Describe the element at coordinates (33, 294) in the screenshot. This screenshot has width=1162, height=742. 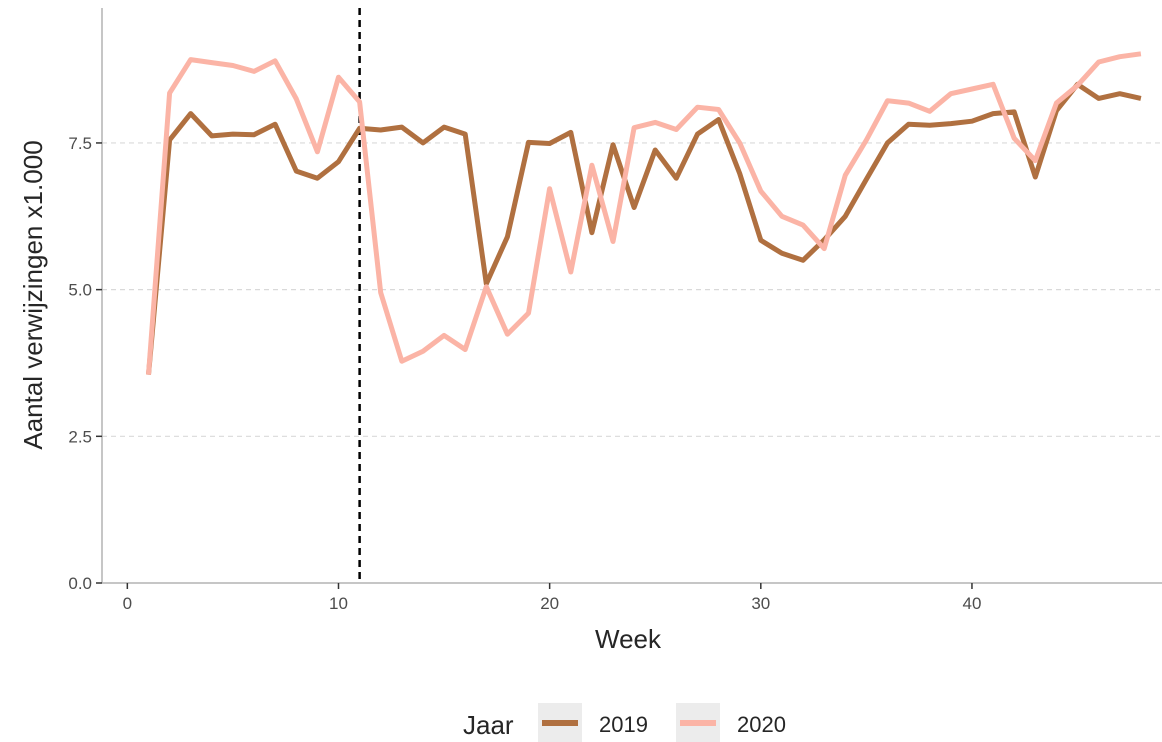
I see `y-axis-title: Aantal verwijzingen x1.000` at that location.